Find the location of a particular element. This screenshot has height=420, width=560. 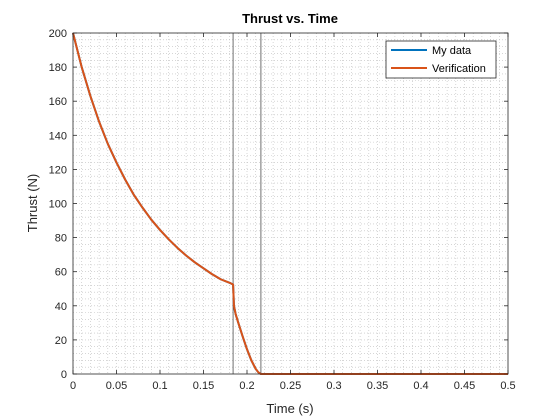

x-tick-label: 0.5 is located at coordinates (507, 386).